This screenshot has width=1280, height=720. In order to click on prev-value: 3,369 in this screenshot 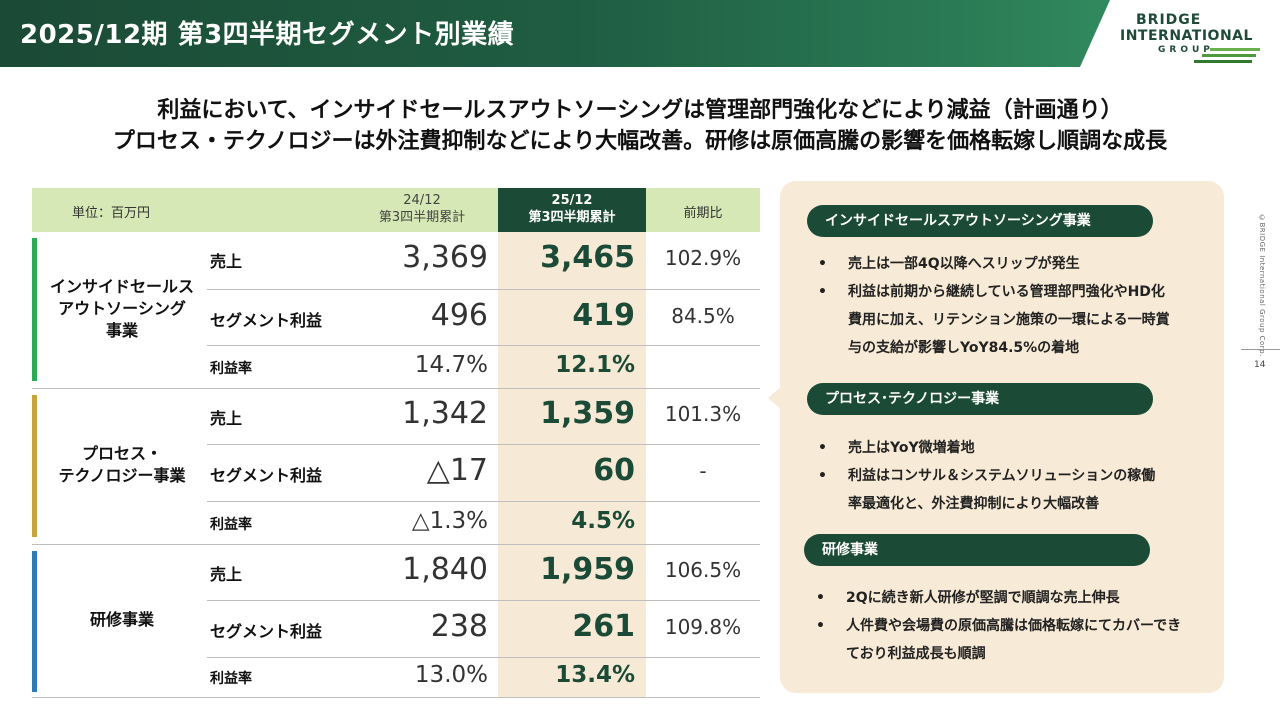, I will do `click(445, 257)`.